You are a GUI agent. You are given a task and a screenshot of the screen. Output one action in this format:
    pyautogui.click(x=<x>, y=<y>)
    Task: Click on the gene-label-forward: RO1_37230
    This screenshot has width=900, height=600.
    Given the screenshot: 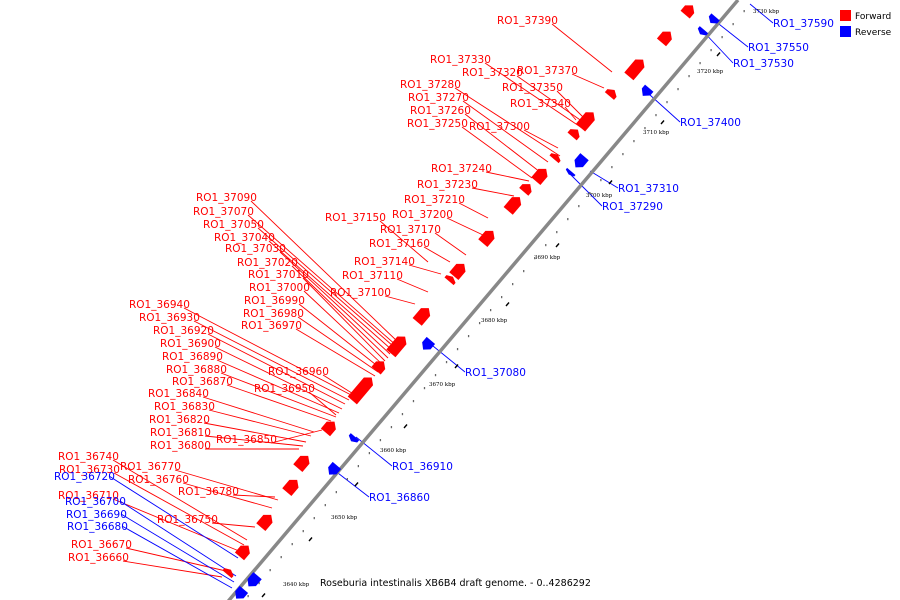 What is the action you would take?
    pyautogui.click(x=447, y=185)
    